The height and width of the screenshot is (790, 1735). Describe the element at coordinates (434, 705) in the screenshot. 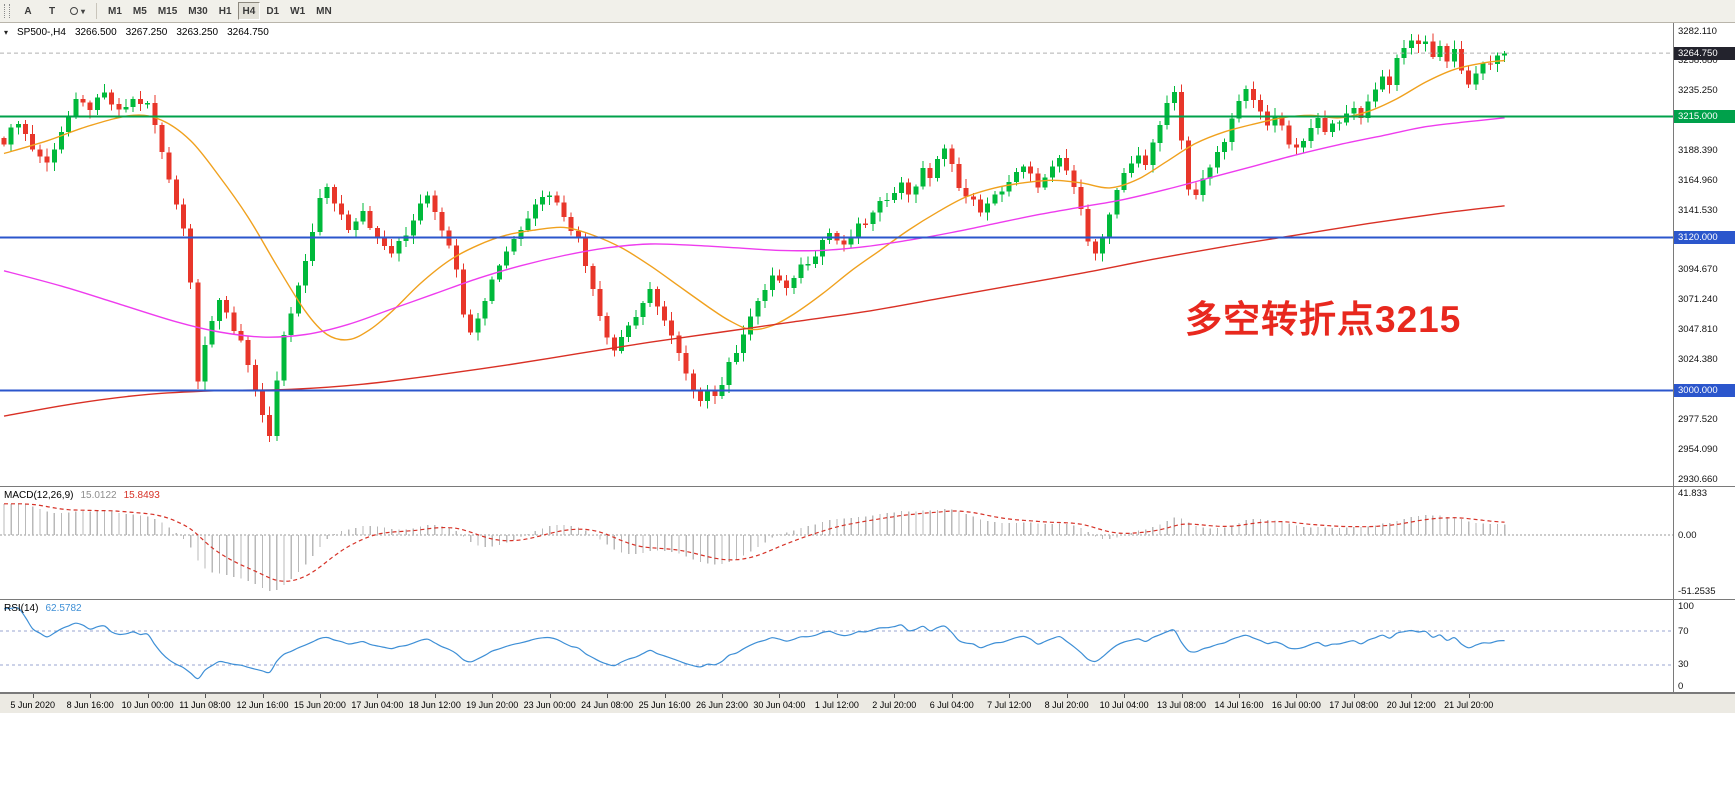

I see `time-axis-label: 18 Jun 12:00` at that location.